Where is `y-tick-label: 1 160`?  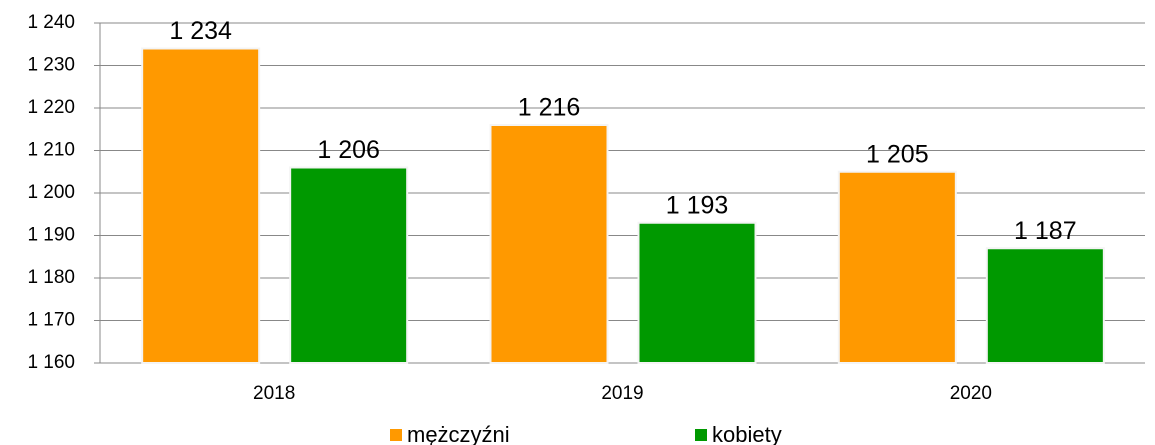 y-tick-label: 1 160 is located at coordinates (51, 362).